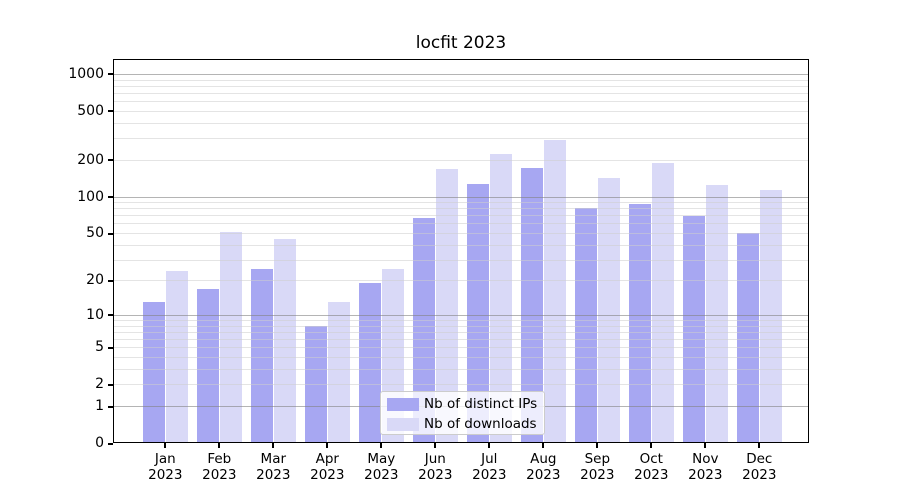 This screenshot has height=500, width=900. I want to click on y-tick-label: 100, so click(90, 196).